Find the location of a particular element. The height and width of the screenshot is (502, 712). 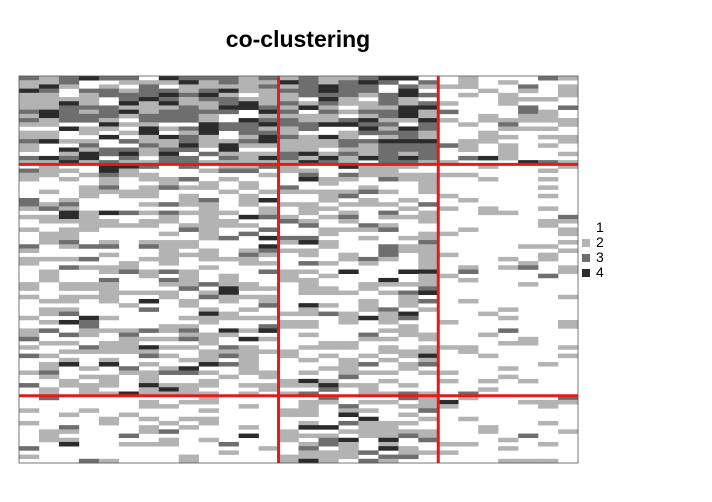

legend-label-2: 2 is located at coordinates (600, 242).